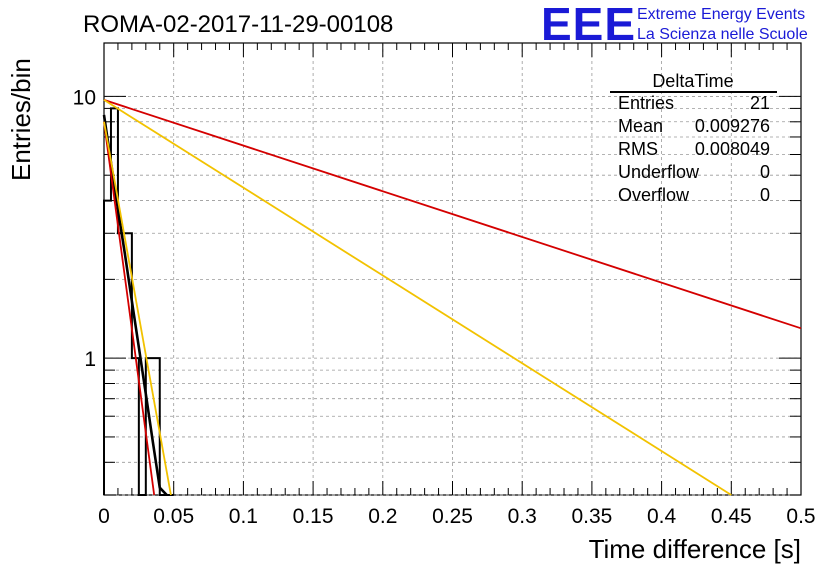 This screenshot has width=836, height=572. I want to click on y-tick-label: 1, so click(90, 359).